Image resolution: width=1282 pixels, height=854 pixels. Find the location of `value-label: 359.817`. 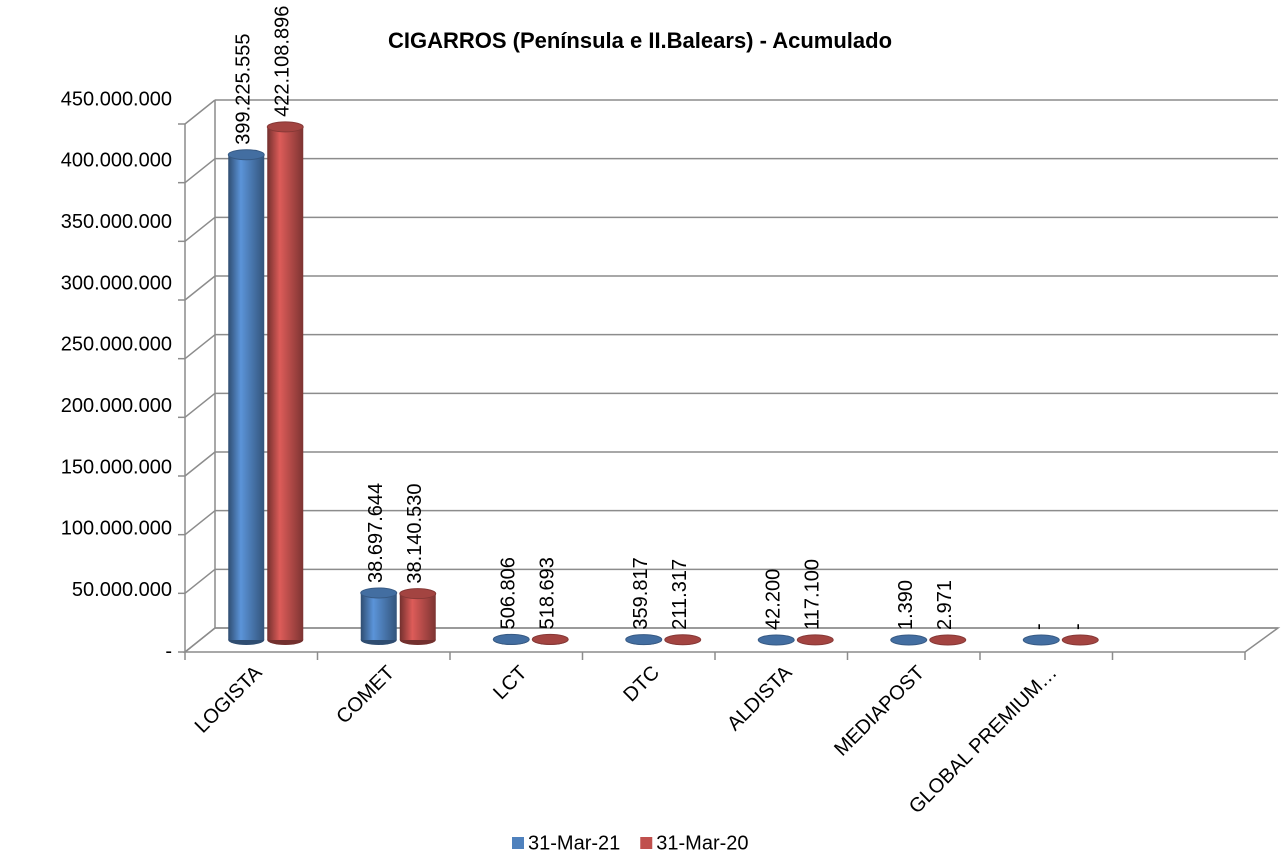

value-label: 359.817 is located at coordinates (641, 593).